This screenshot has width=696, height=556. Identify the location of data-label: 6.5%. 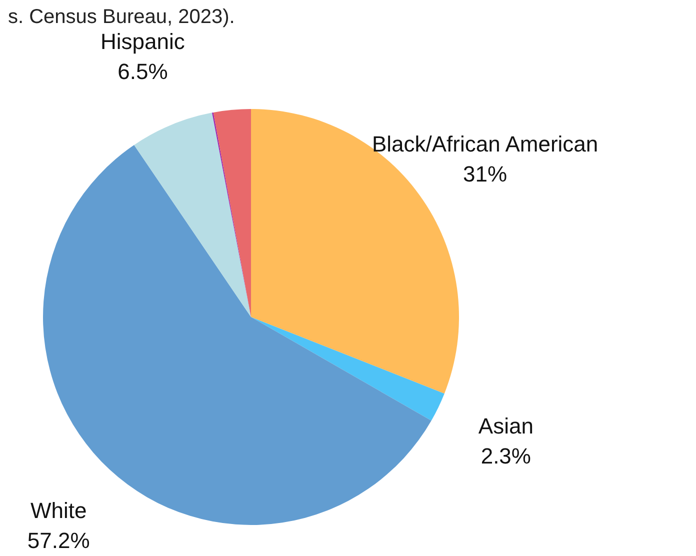
(143, 71).